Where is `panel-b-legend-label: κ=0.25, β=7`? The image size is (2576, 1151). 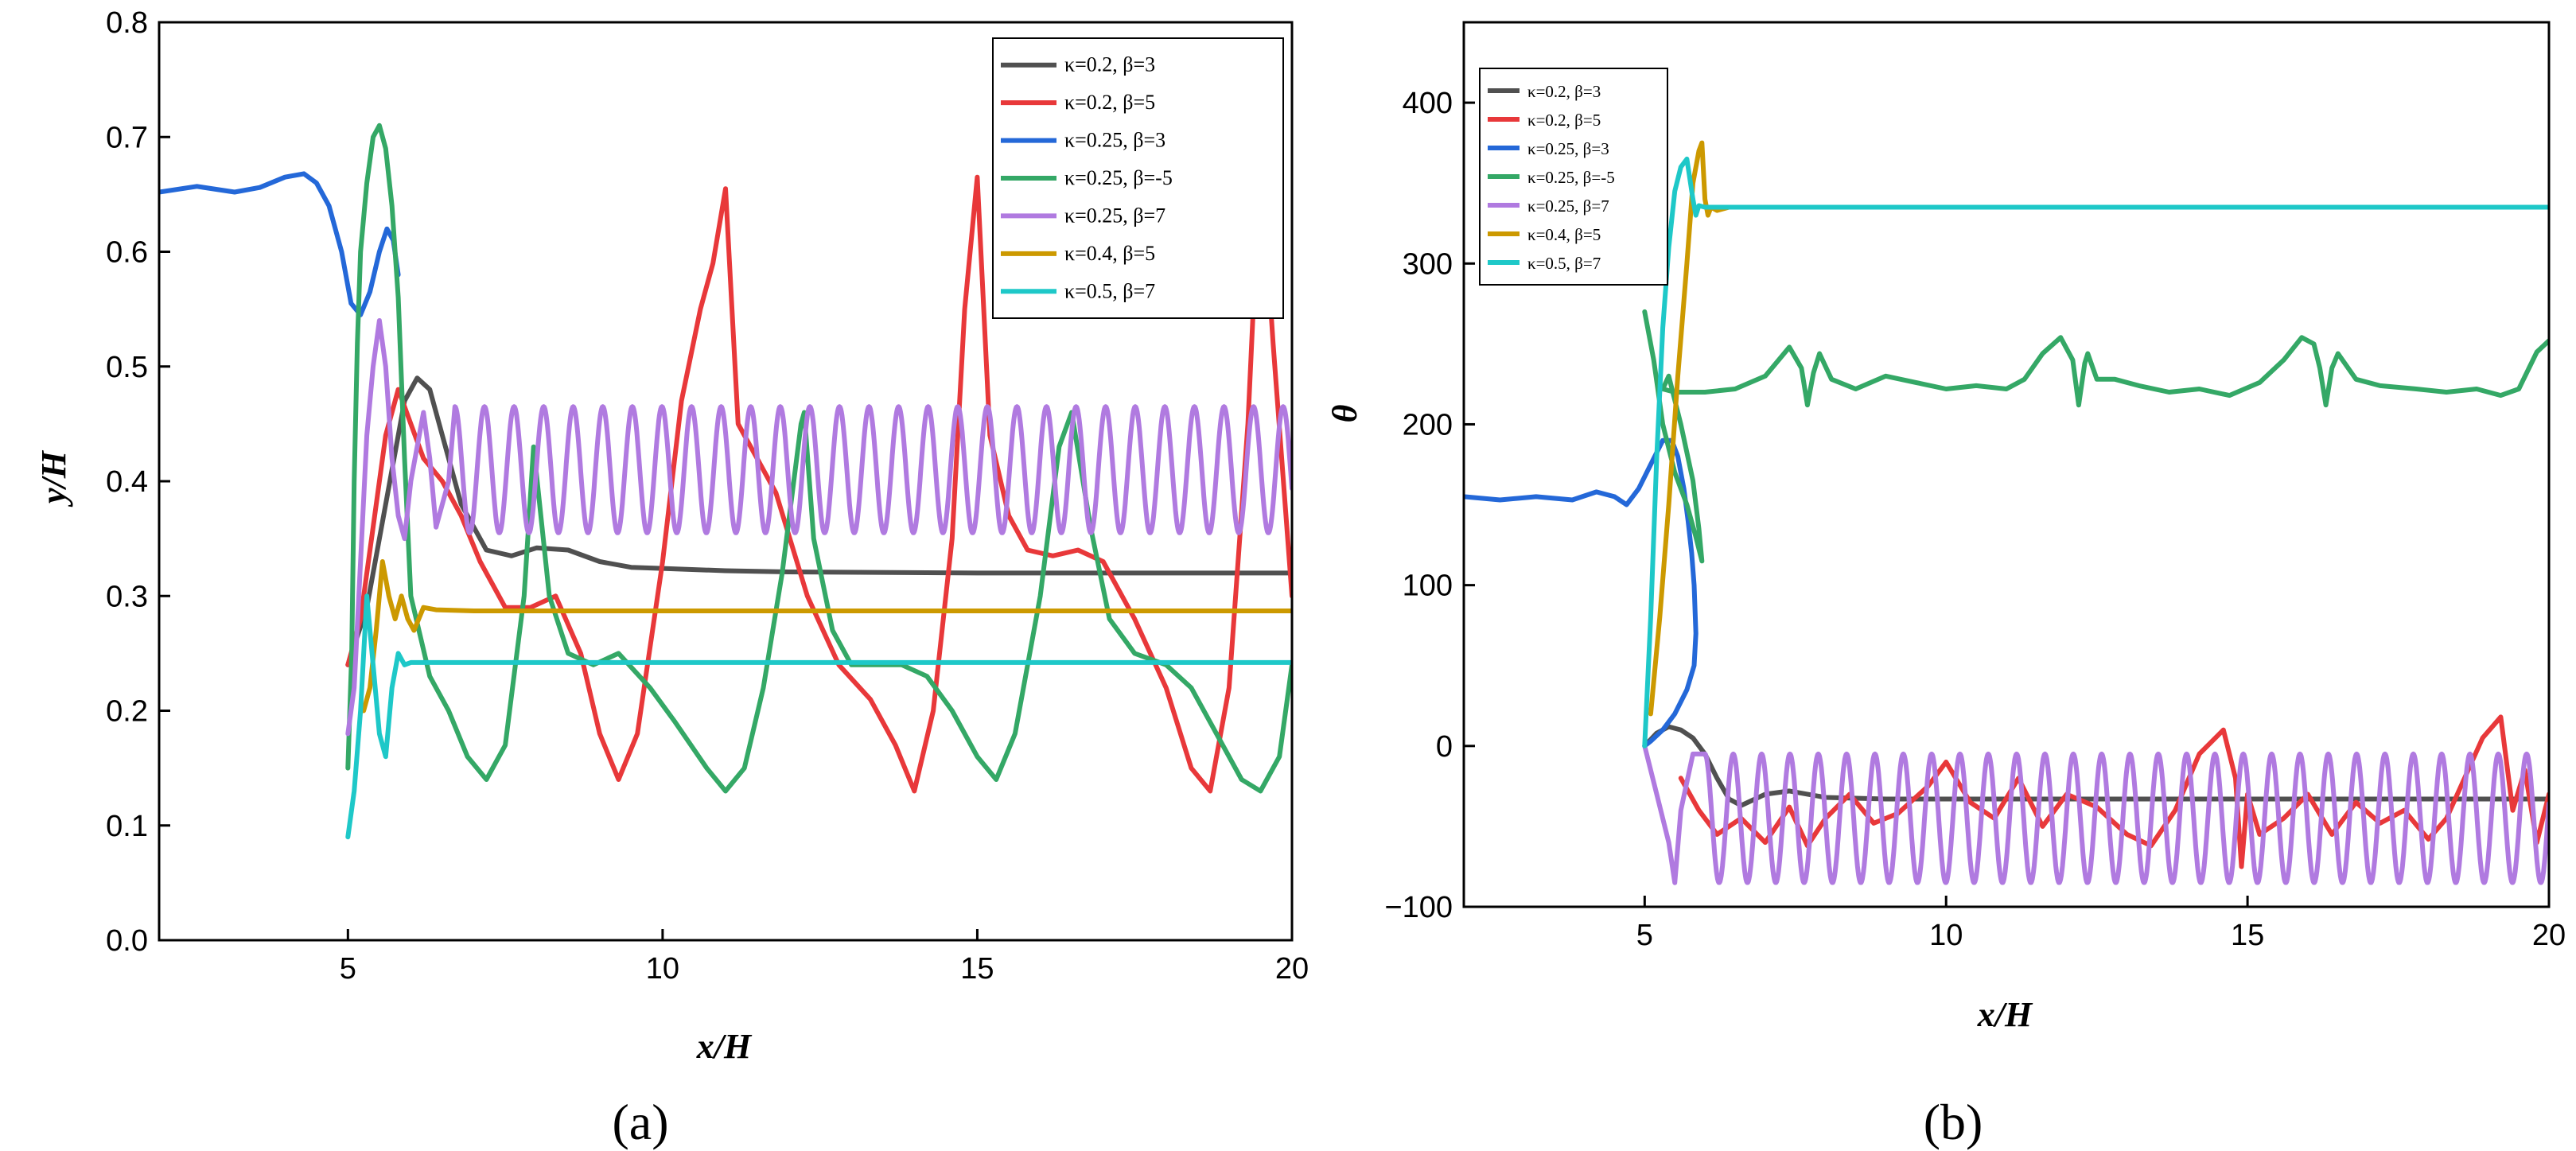
panel-b-legend-label: κ=0.25, β=7 is located at coordinates (1568, 206).